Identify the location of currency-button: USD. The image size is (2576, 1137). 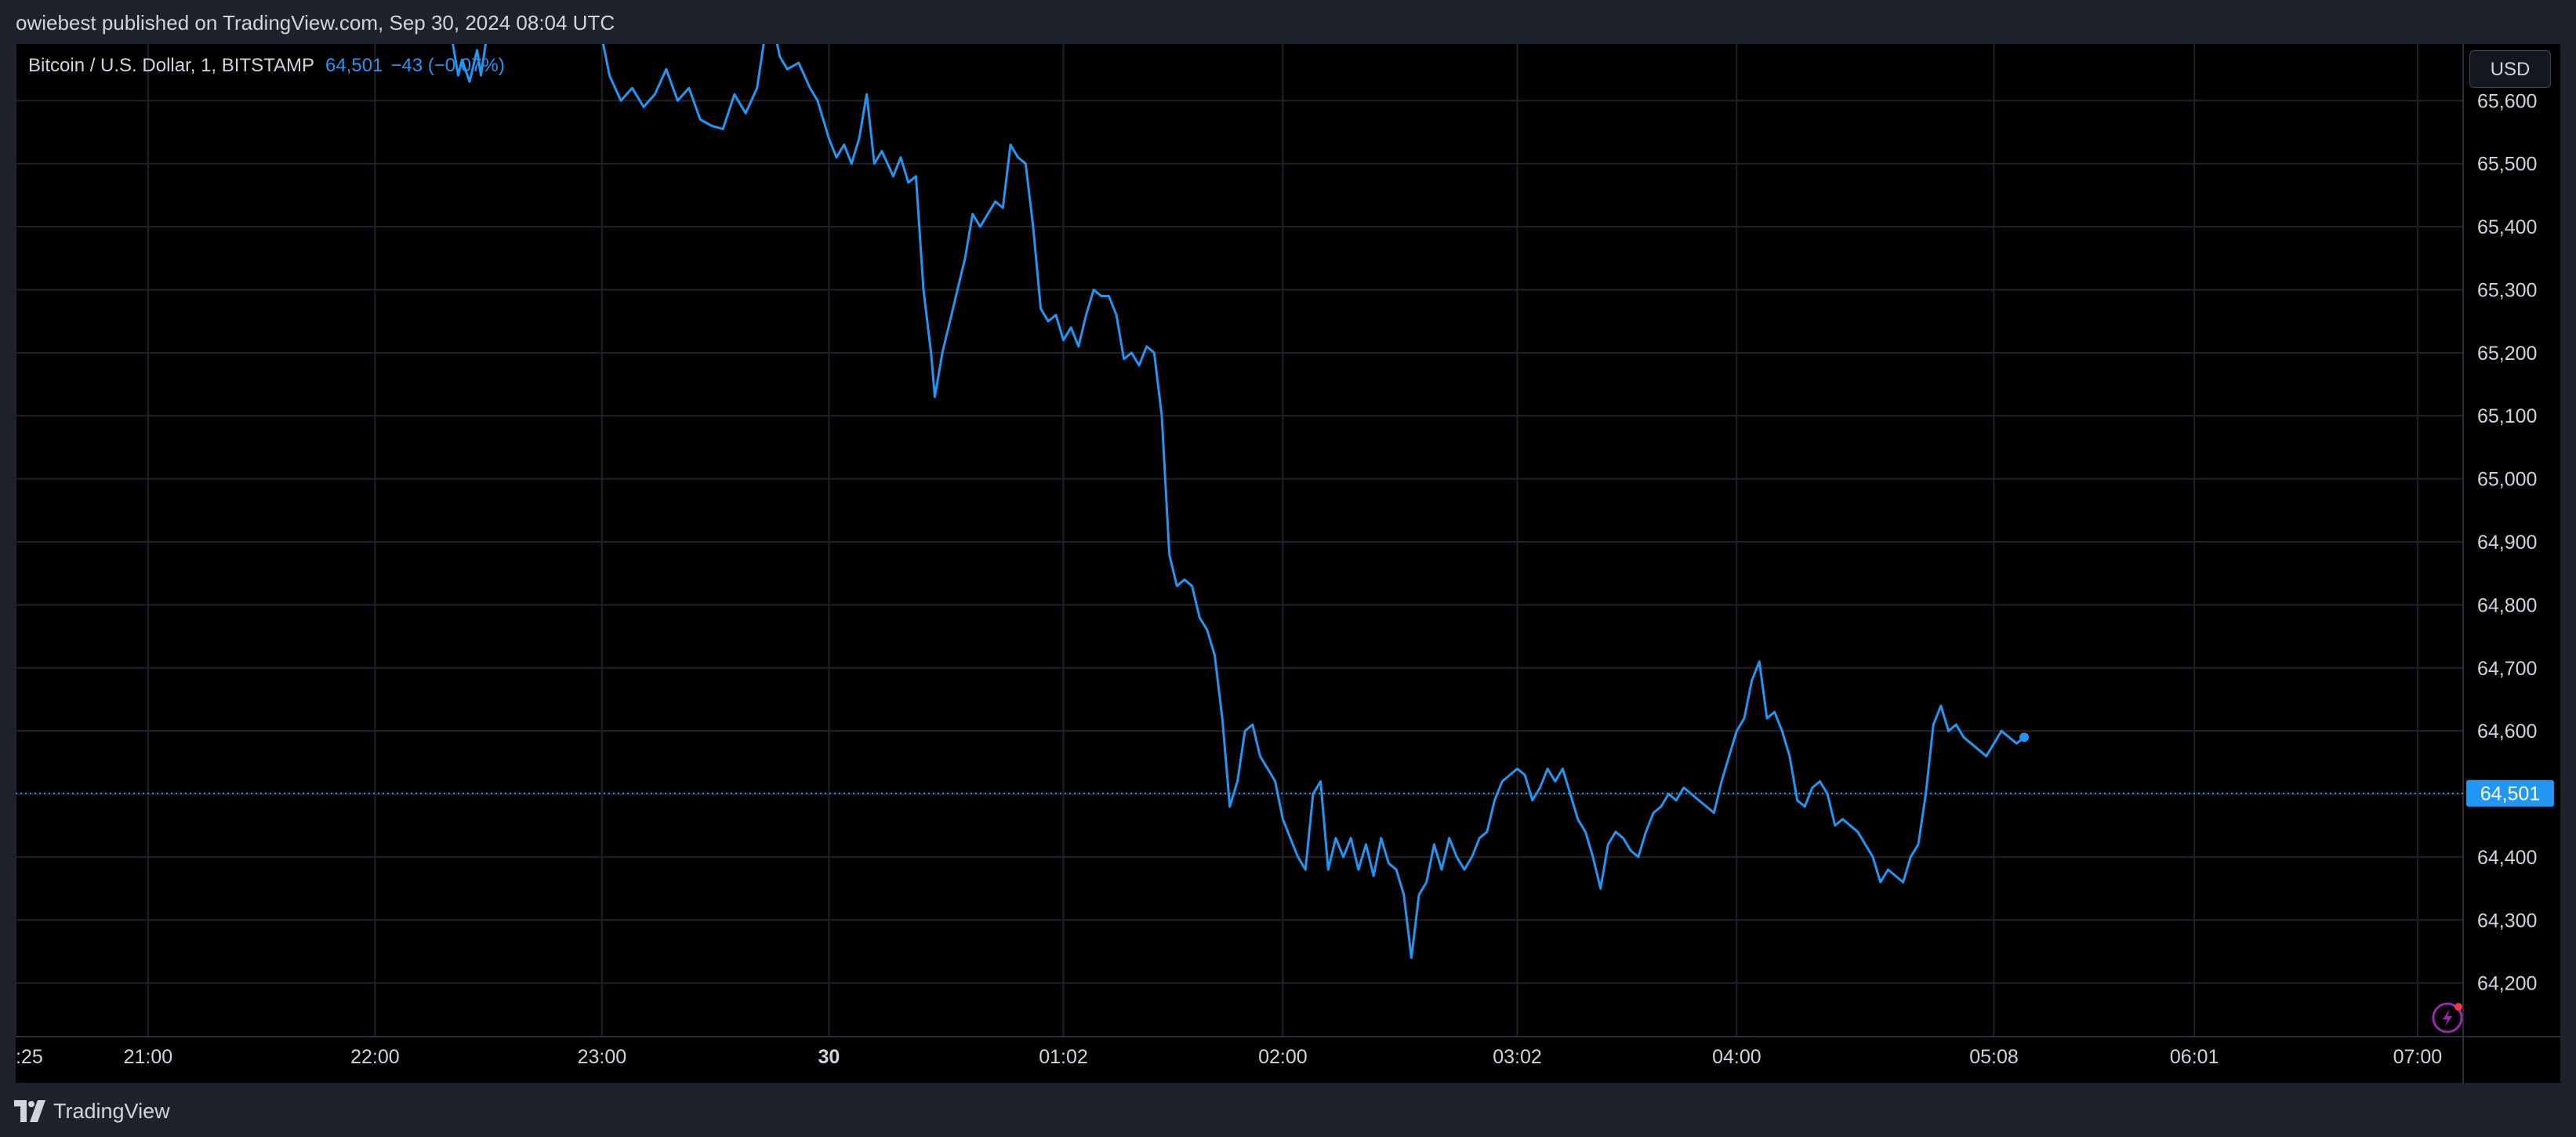
(2510, 69).